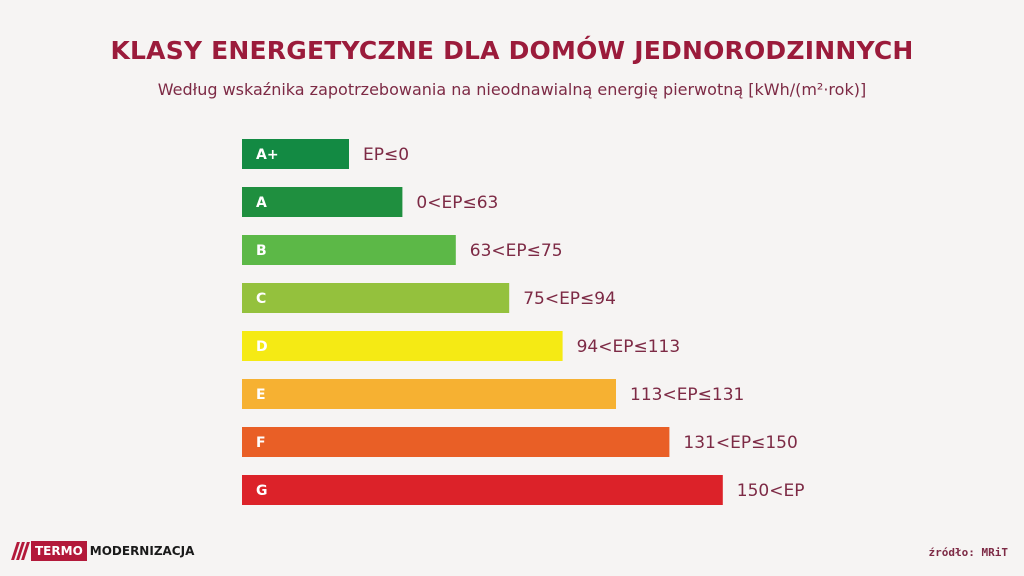 This screenshot has height=576, width=1024. I want to click on bar-class-e, so click(429, 394).